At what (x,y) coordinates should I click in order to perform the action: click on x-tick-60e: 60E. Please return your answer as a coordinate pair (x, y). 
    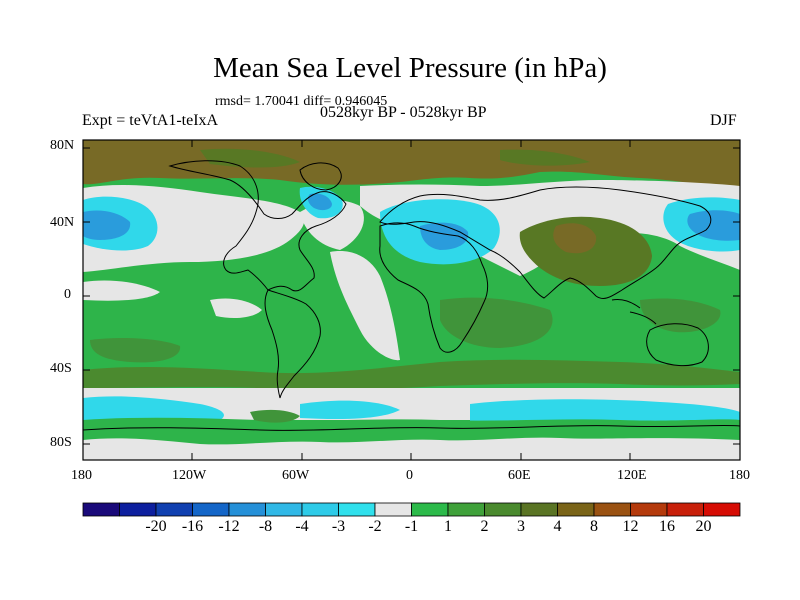
    Looking at the image, I should click on (519, 475).